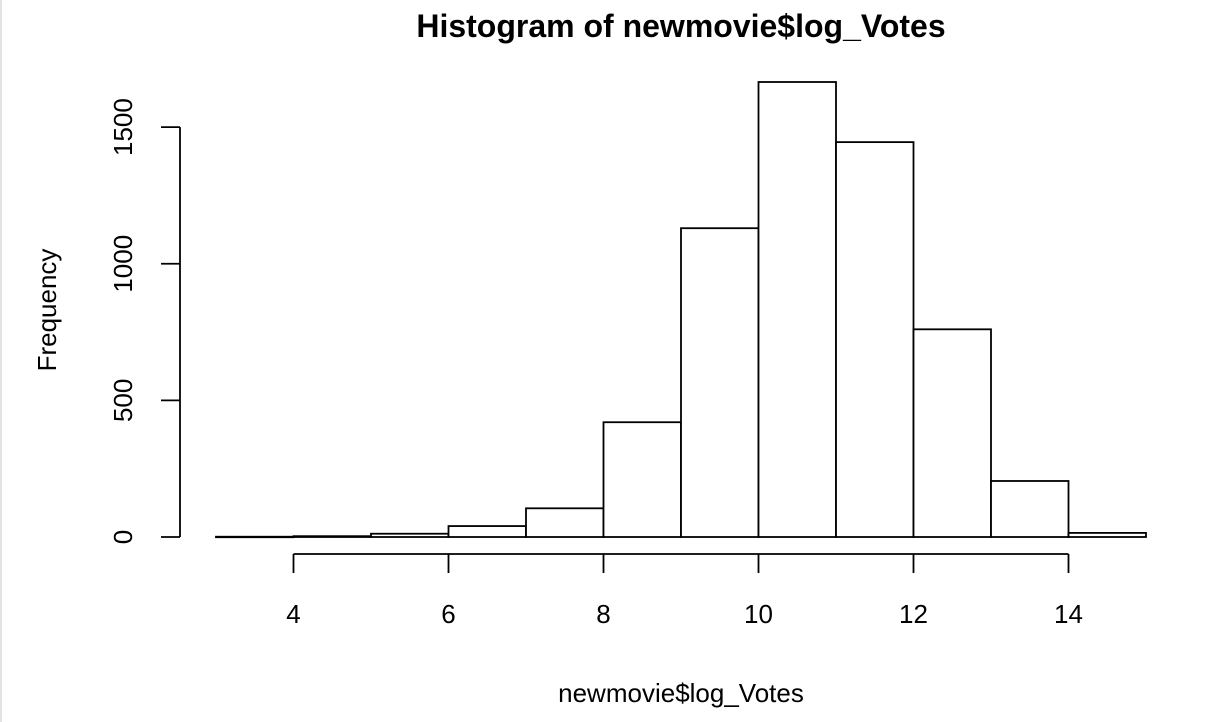 The width and height of the screenshot is (1212, 722). I want to click on y-tick-label: 500, so click(123, 400).